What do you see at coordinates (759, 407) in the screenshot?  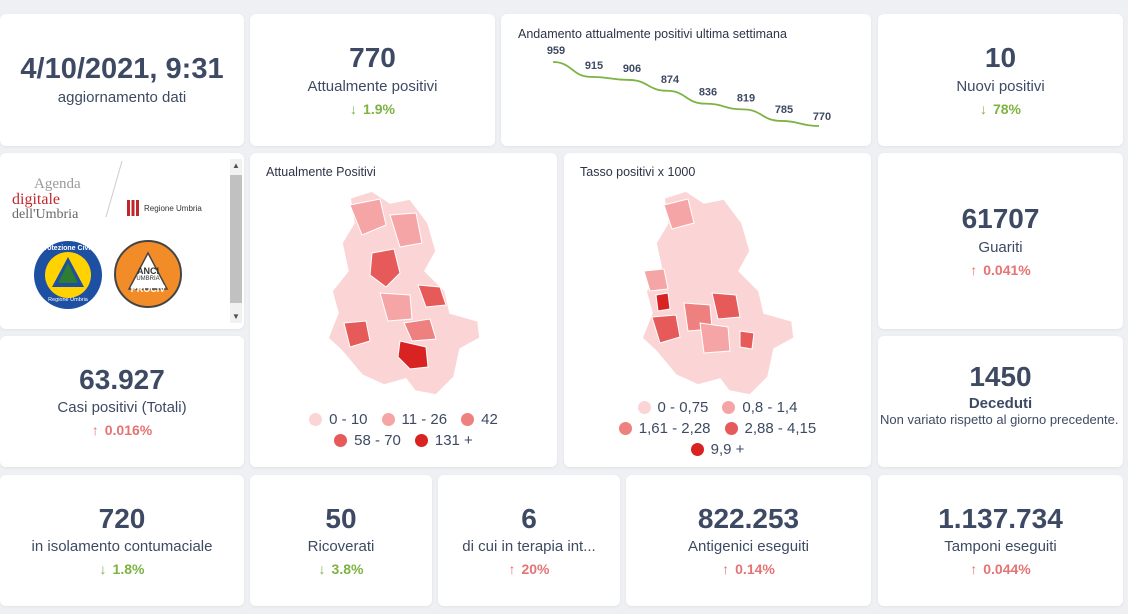 I see `legend-item: 0,8 - 1,4` at bounding box center [759, 407].